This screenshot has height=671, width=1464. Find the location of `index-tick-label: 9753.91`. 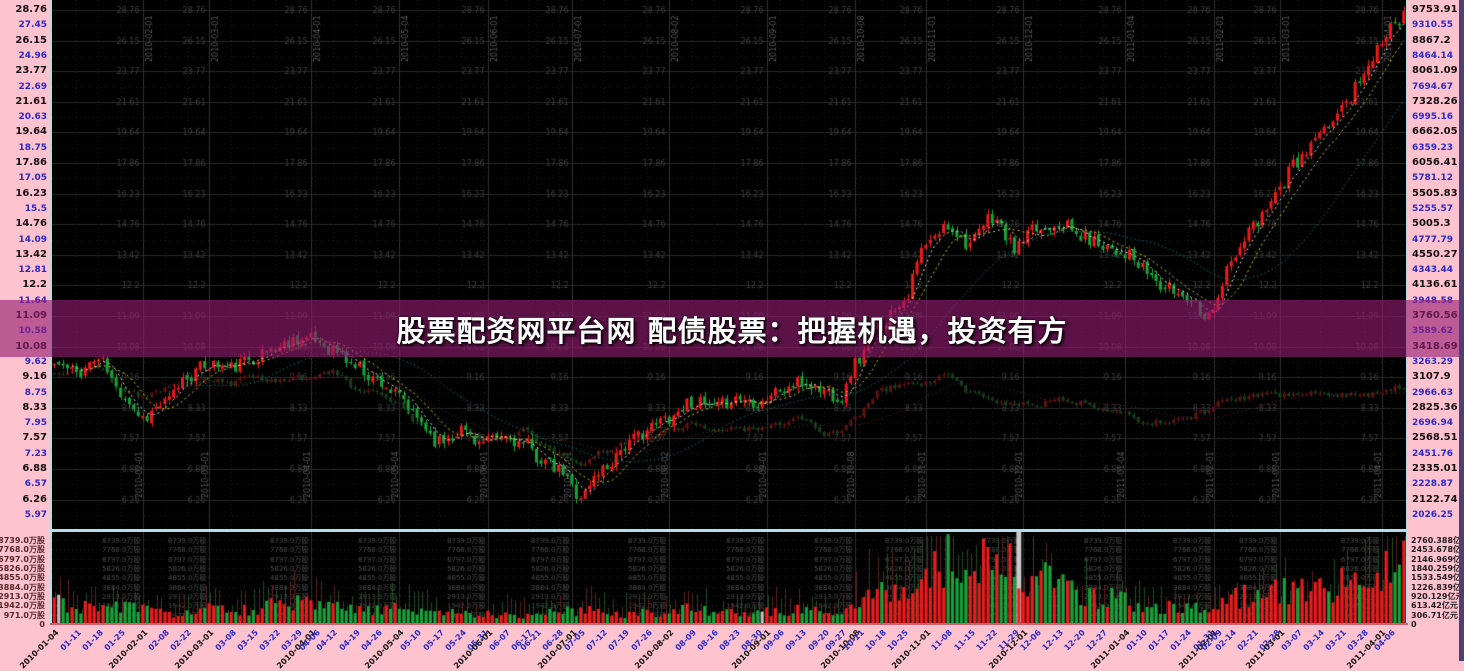

index-tick-label: 9753.91 is located at coordinates (1435, 9).